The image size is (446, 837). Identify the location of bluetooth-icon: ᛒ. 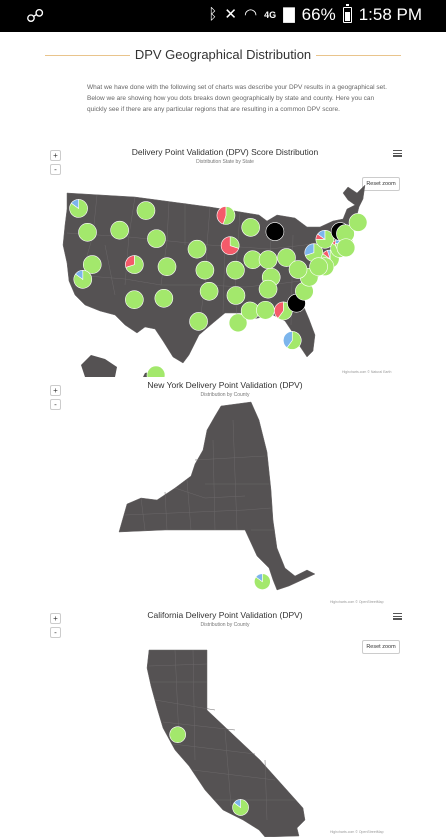
(213, 14).